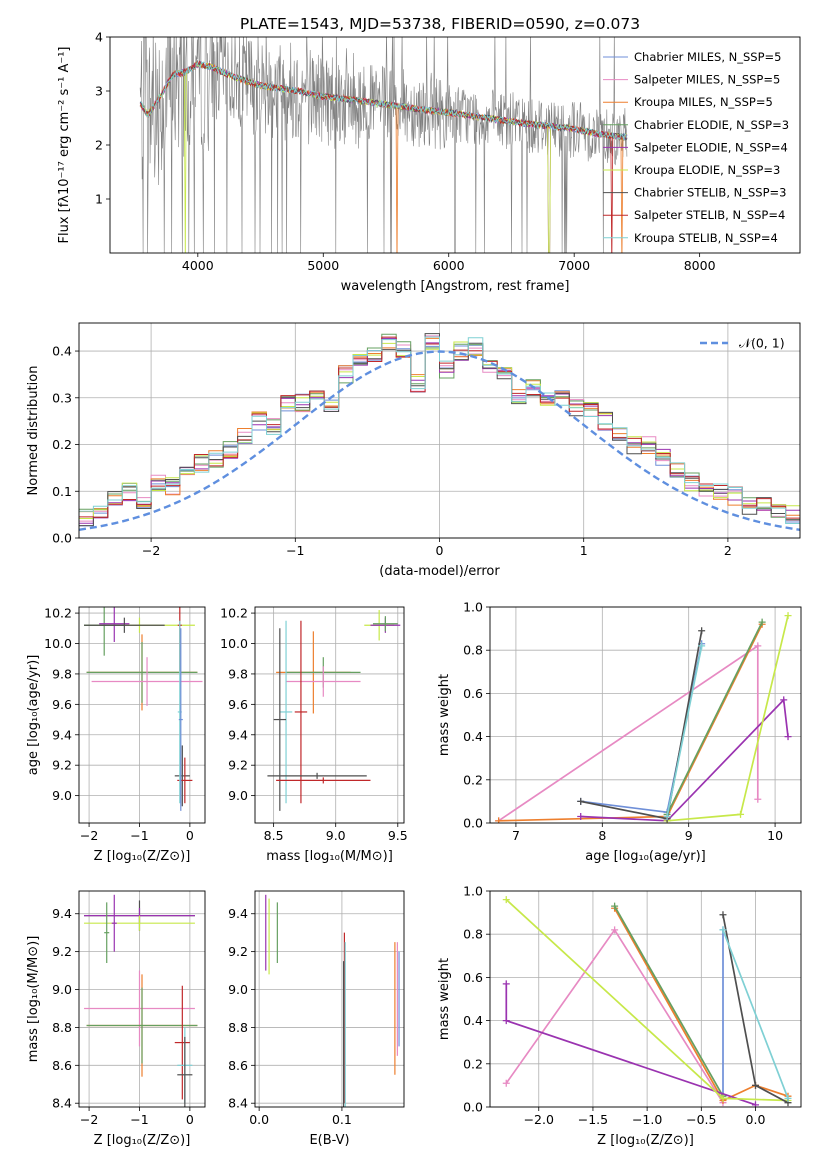 Image resolution: width=819 pixels, height=1170 pixels. What do you see at coordinates (190, 1119) in the screenshot?
I see `x-tick-label: 0` at bounding box center [190, 1119].